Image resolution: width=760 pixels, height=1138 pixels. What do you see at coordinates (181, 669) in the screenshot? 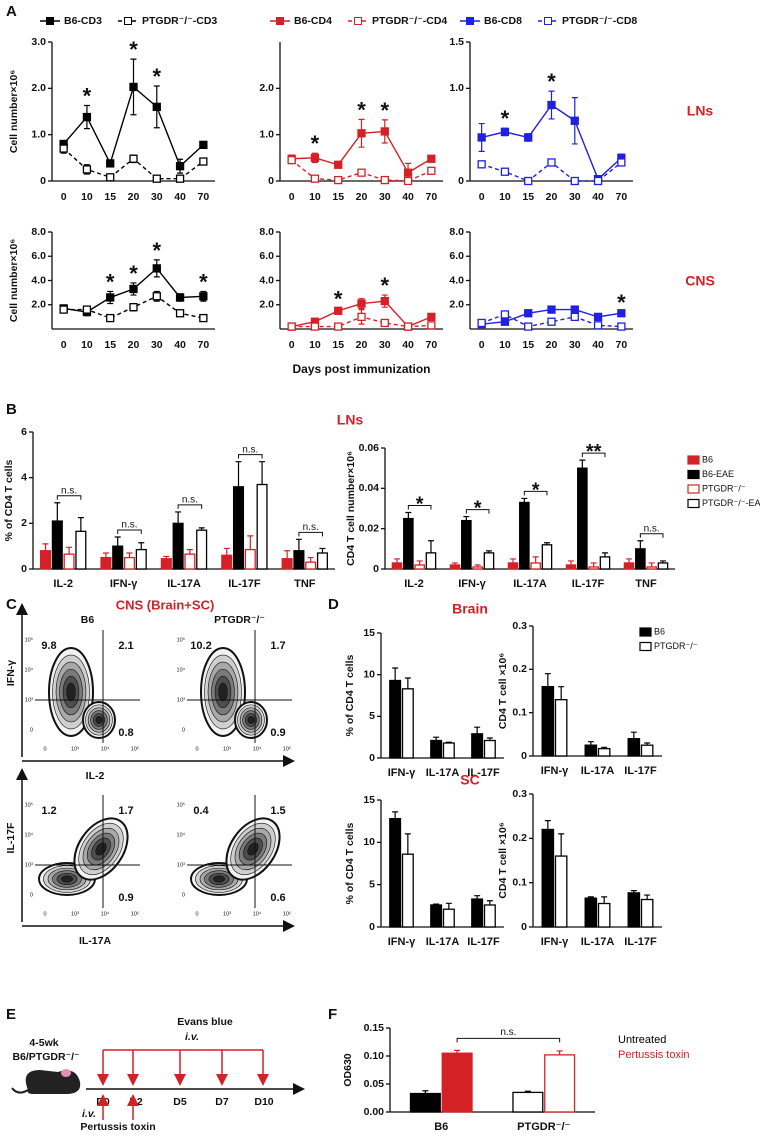
I see `flow-tick-label: 10⁴` at bounding box center [181, 669].